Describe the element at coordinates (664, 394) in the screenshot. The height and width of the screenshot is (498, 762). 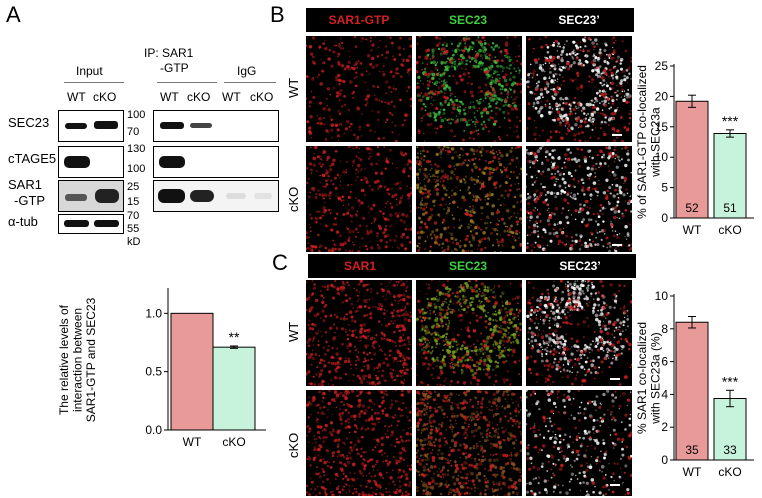
I see `y-tick-label: 4` at that location.